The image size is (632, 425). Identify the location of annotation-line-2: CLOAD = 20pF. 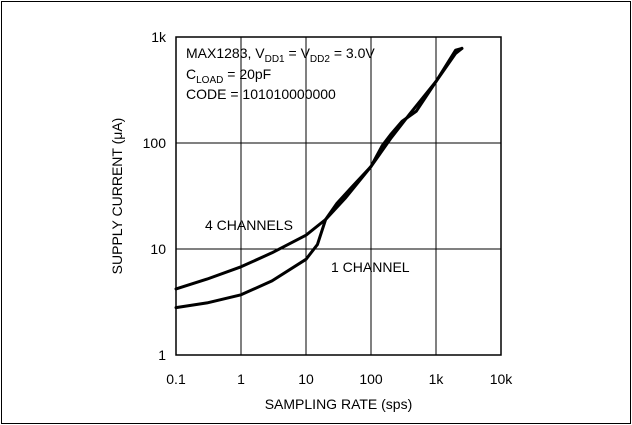
(228, 76).